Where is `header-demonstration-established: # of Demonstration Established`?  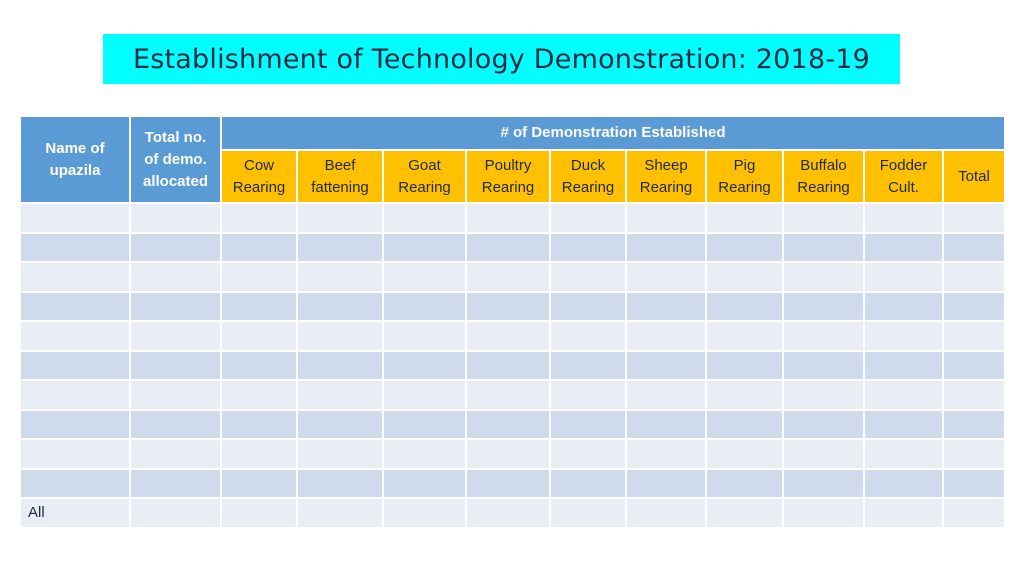
header-demonstration-established: # of Demonstration Established is located at coordinates (613, 133).